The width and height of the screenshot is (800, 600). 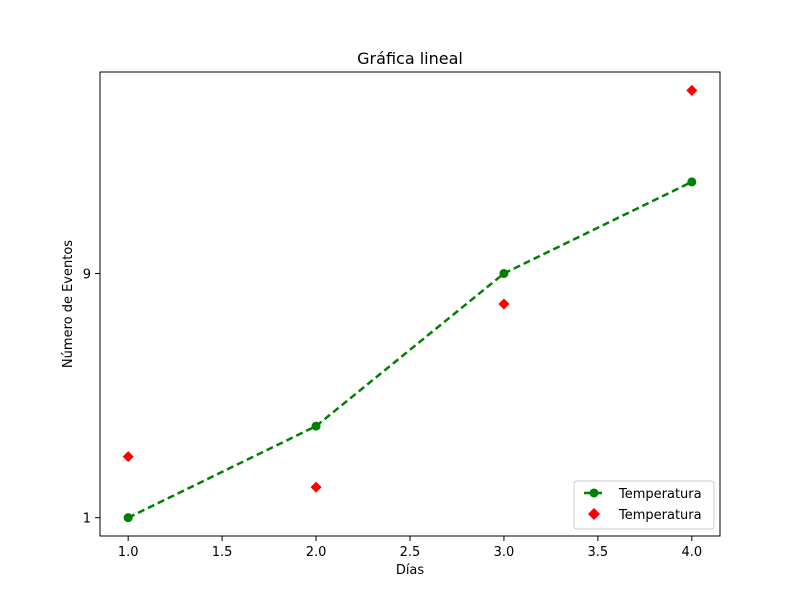 What do you see at coordinates (222, 552) in the screenshot?
I see `x-tick-label: 1.5` at bounding box center [222, 552].